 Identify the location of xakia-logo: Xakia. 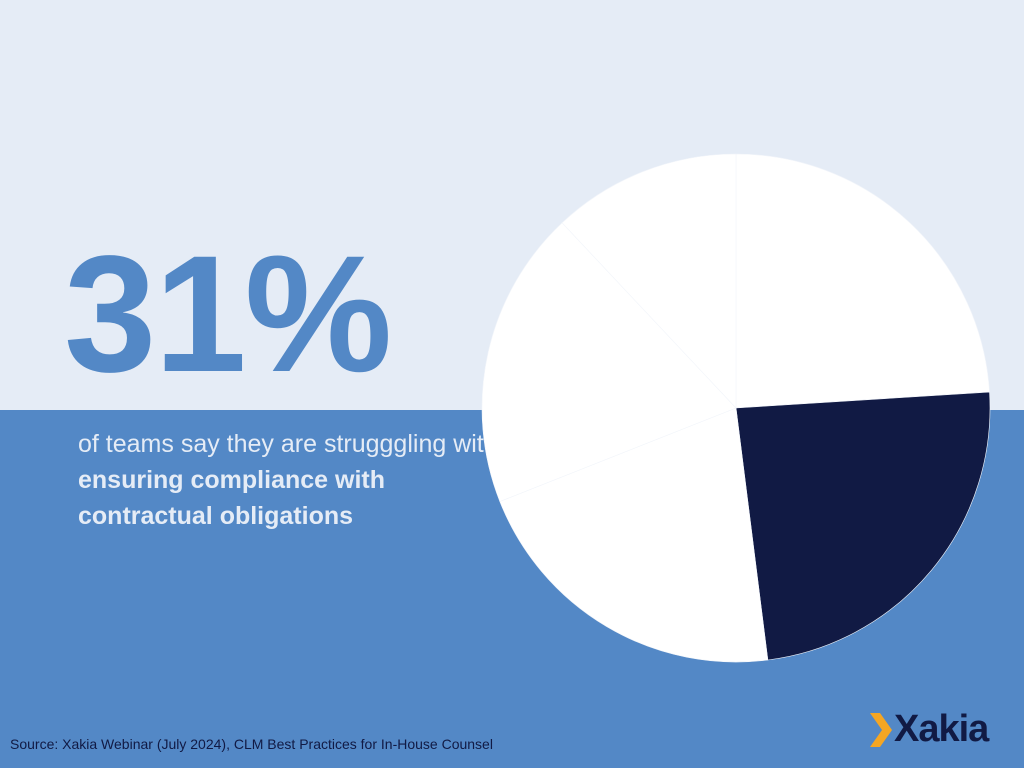
(929, 729).